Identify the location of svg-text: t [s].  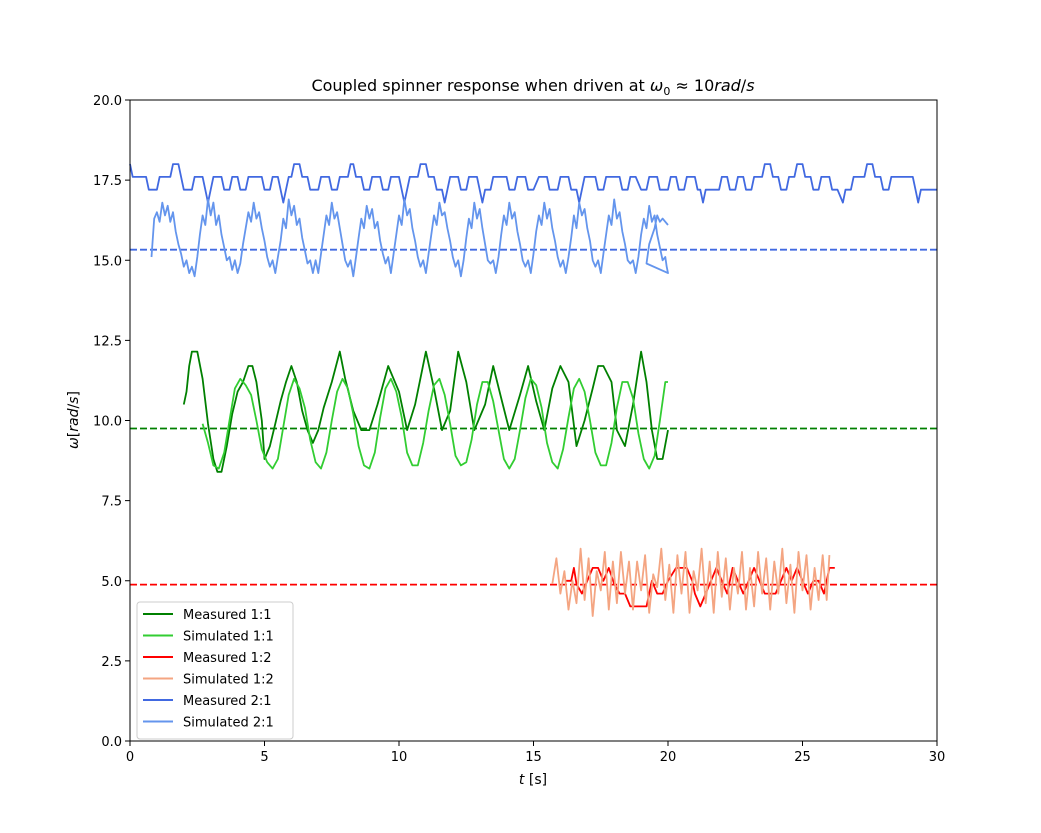
(533, 780).